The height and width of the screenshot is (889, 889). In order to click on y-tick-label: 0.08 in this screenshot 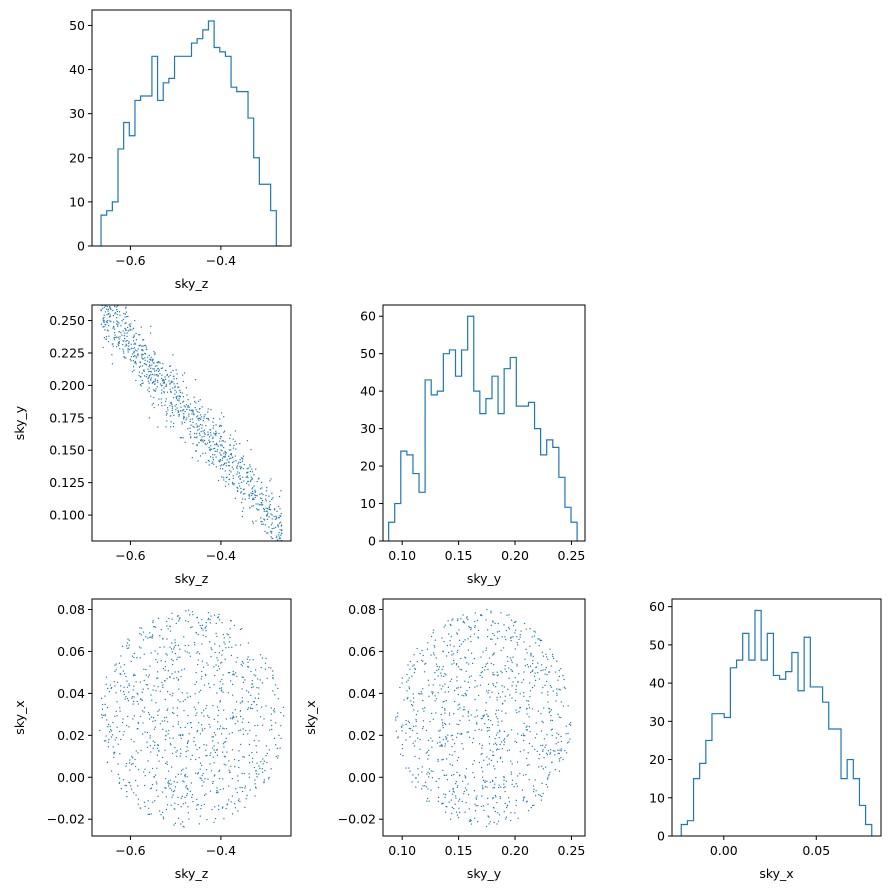, I will do `click(71, 609)`.